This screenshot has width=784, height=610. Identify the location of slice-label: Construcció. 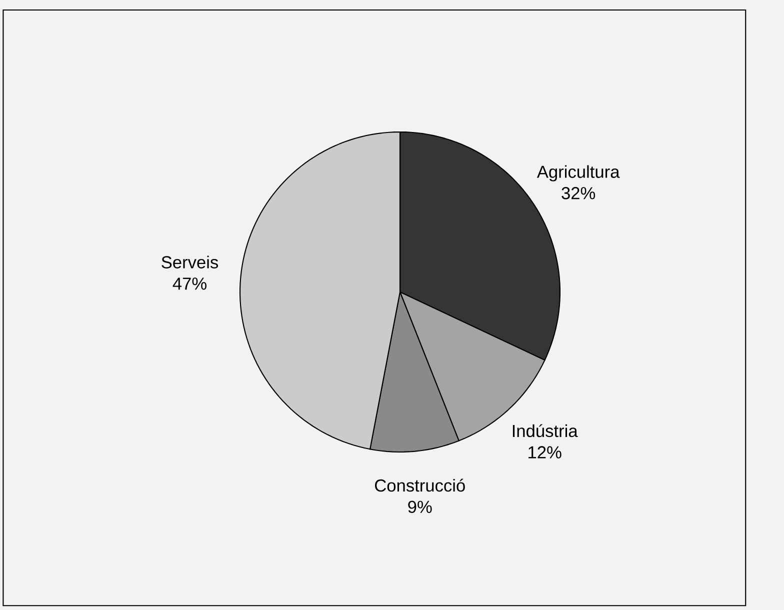
(420, 485).